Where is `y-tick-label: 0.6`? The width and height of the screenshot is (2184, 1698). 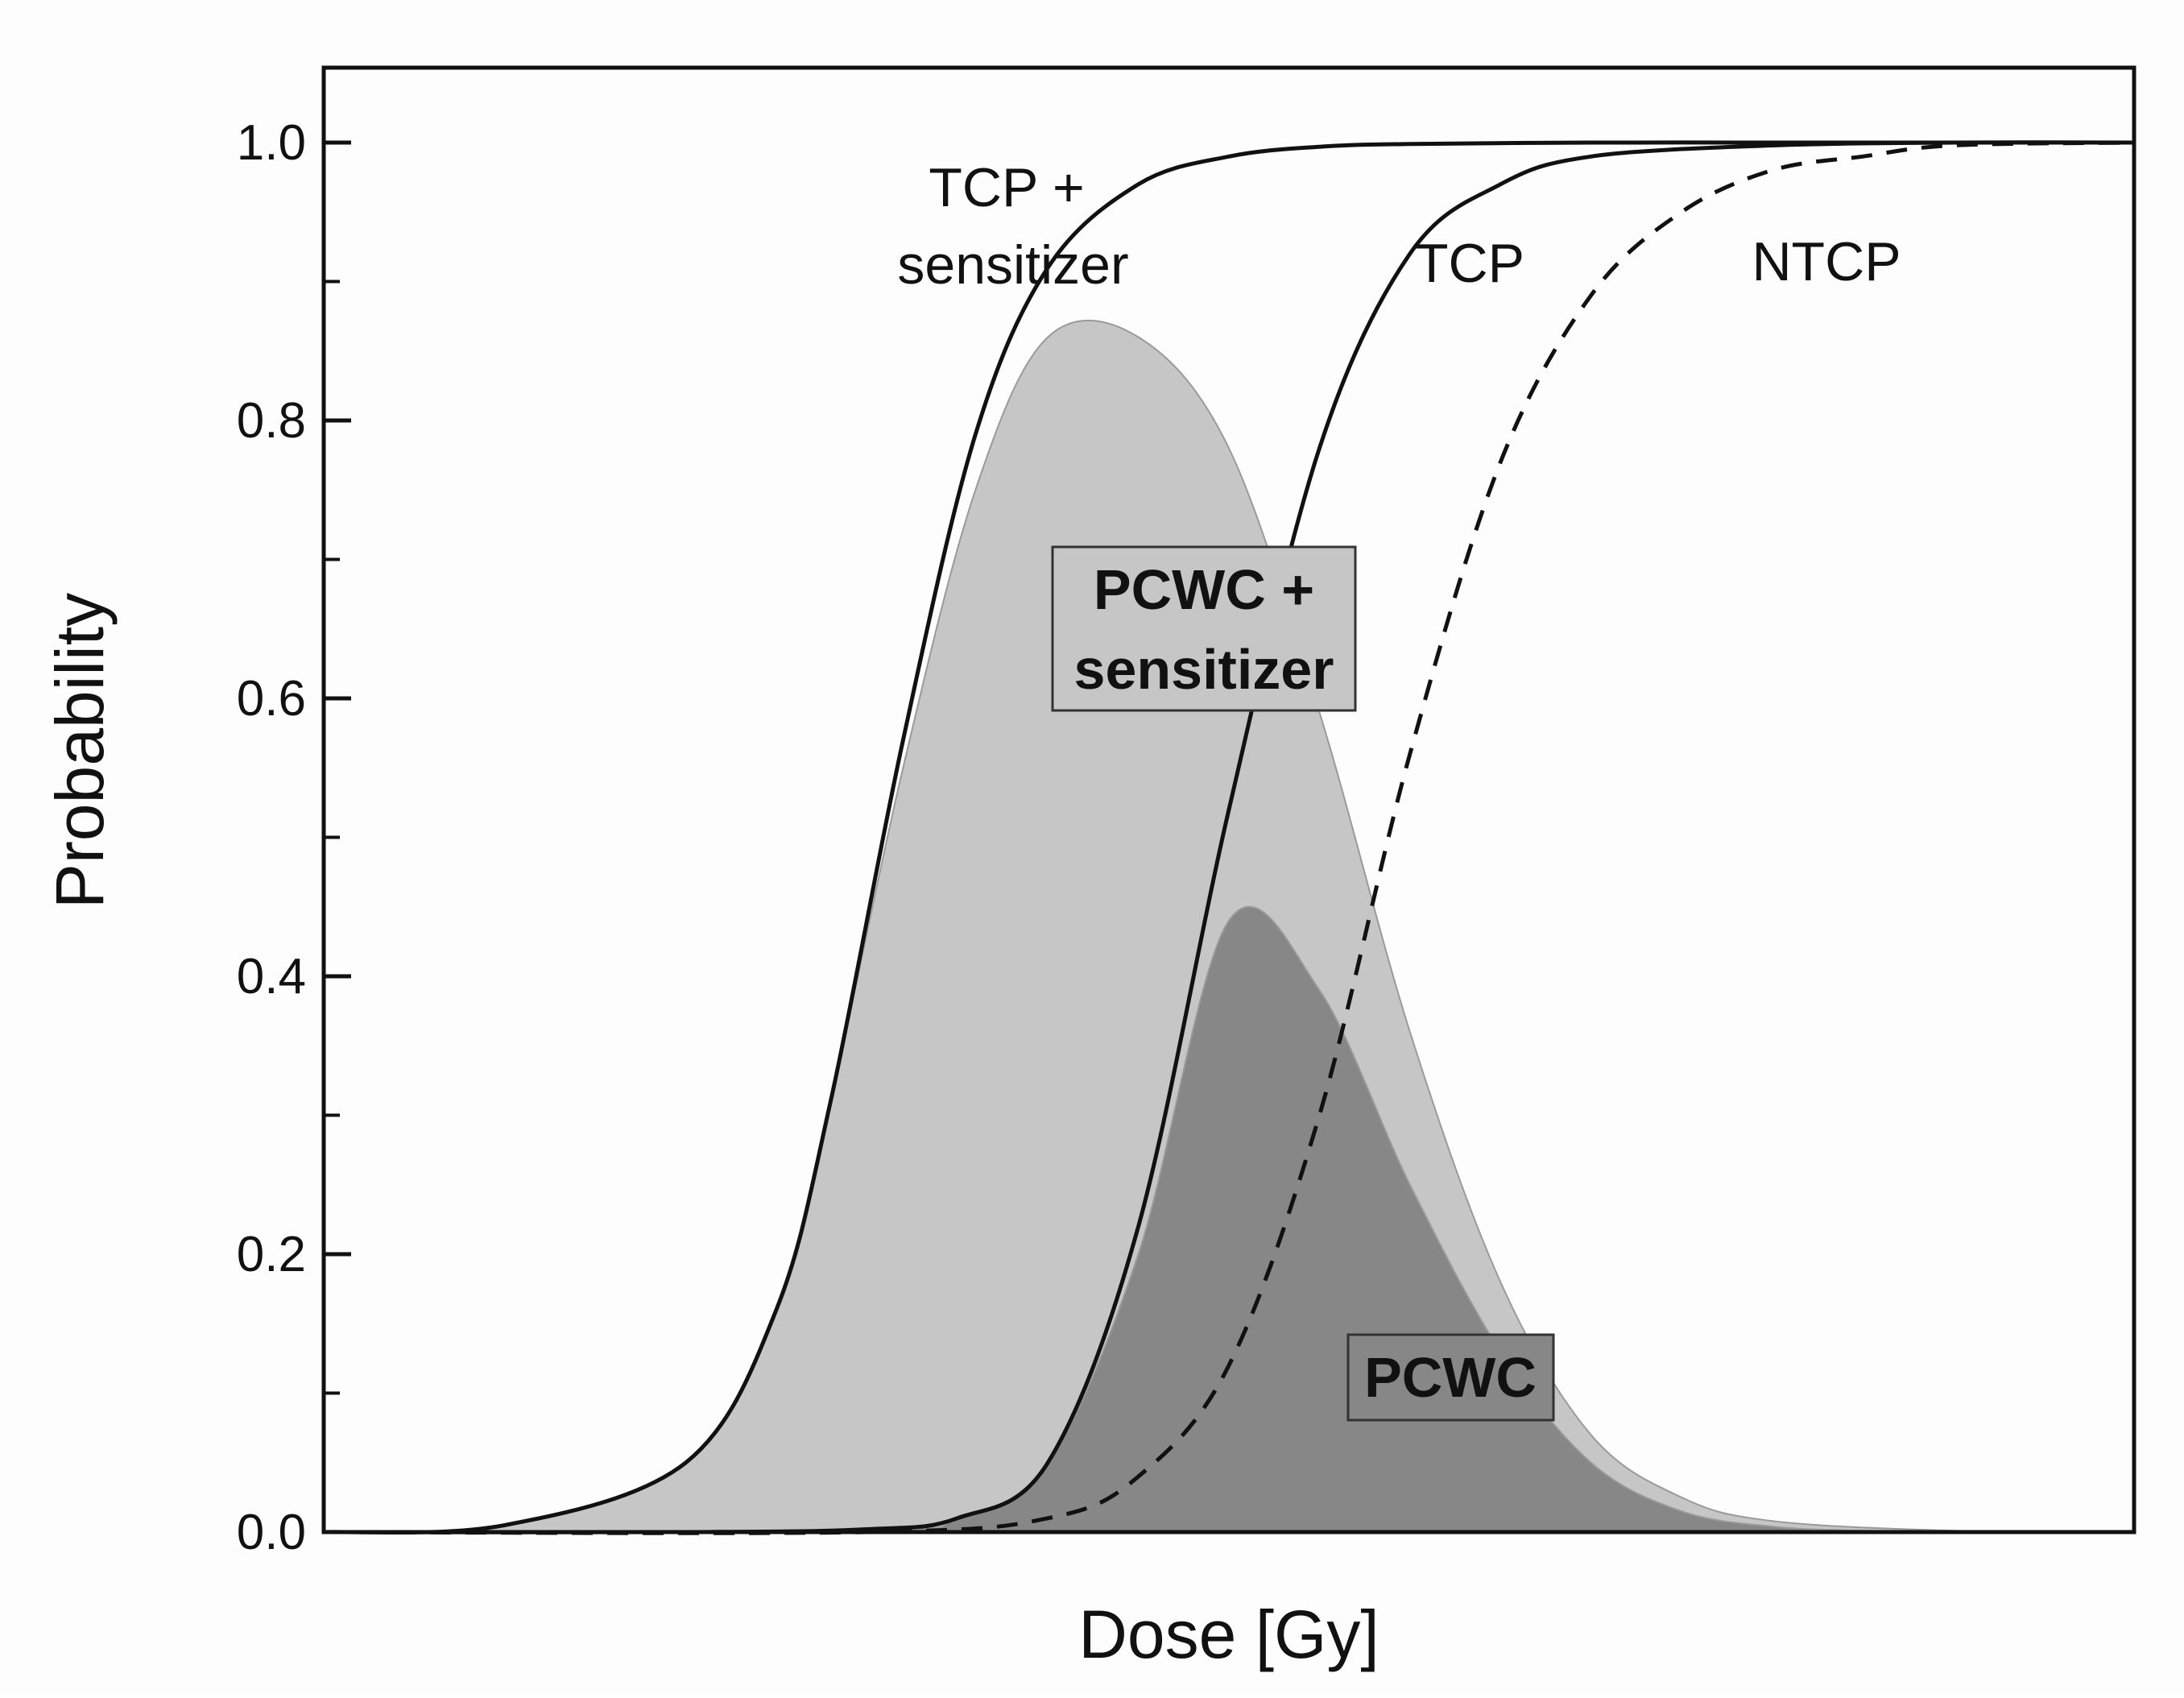
y-tick-label: 0.6 is located at coordinates (271, 699).